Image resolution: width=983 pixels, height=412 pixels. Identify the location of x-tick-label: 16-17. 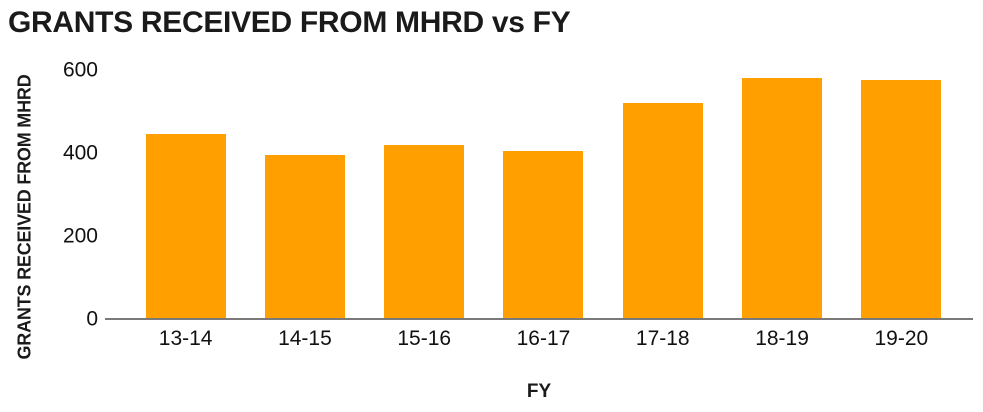
(543, 338).